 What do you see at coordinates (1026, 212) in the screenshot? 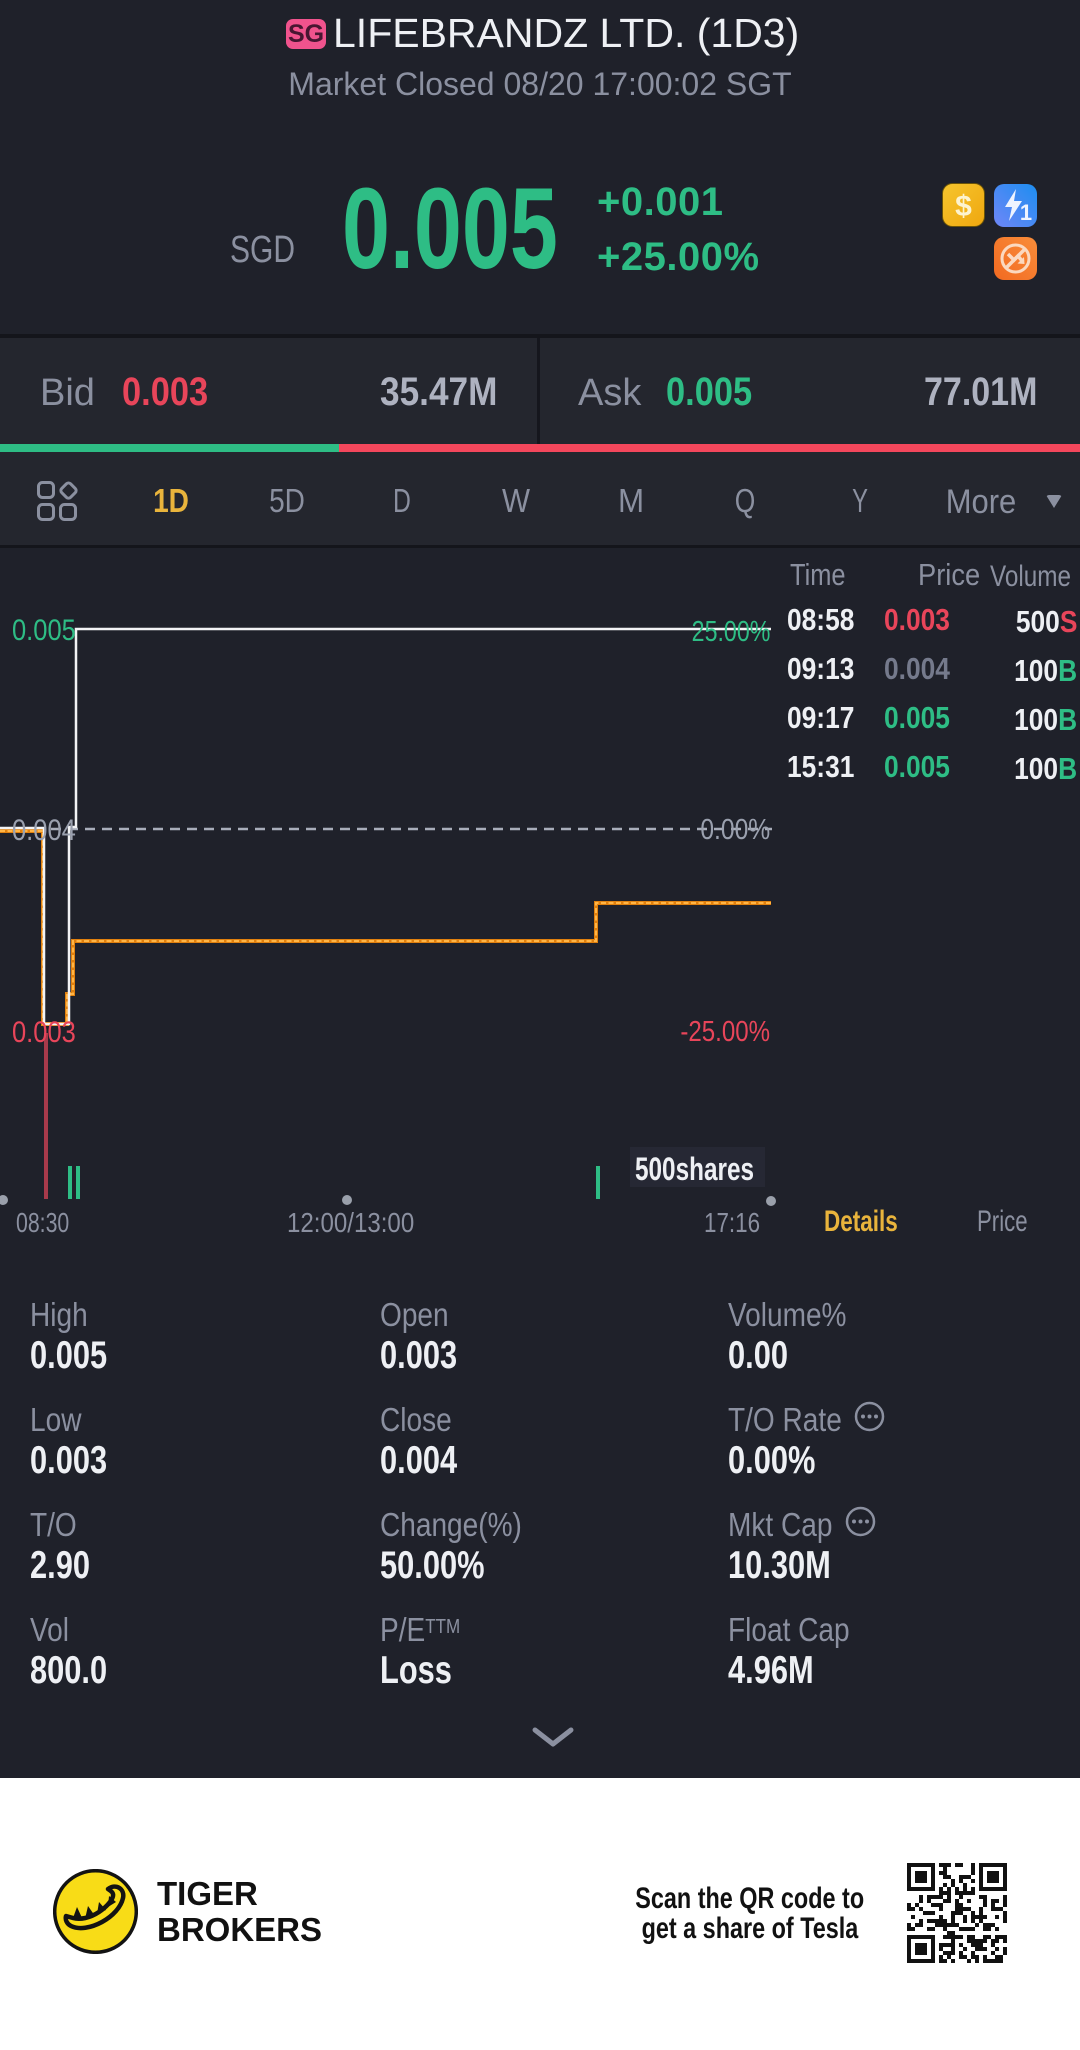
I see `svg-text: 1` at bounding box center [1026, 212].